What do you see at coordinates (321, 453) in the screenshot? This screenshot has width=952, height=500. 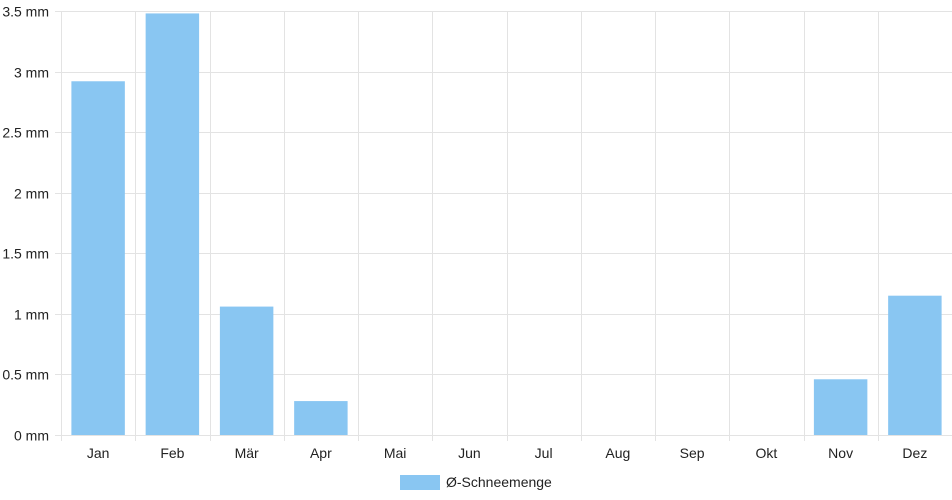 I see `x-tick-label: Apr` at bounding box center [321, 453].